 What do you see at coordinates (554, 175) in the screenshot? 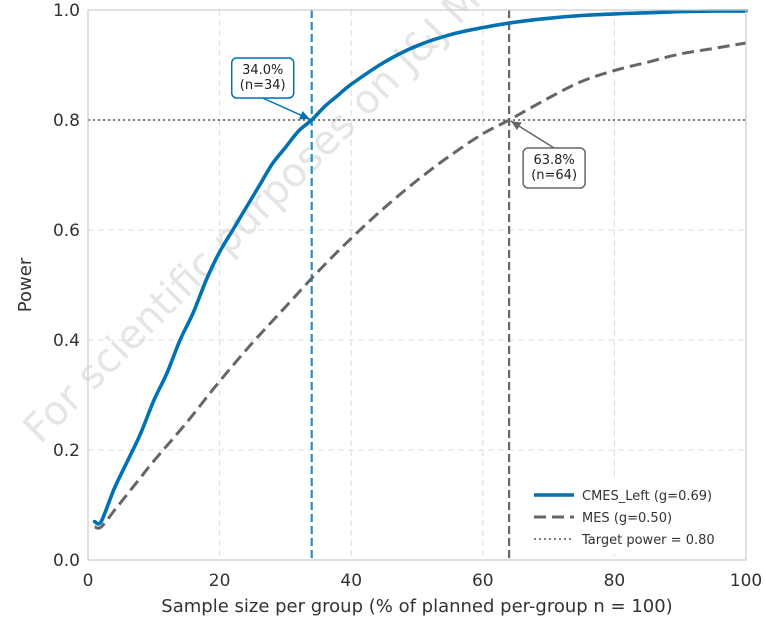
I see `annotation-text: (n=64)` at bounding box center [554, 175].